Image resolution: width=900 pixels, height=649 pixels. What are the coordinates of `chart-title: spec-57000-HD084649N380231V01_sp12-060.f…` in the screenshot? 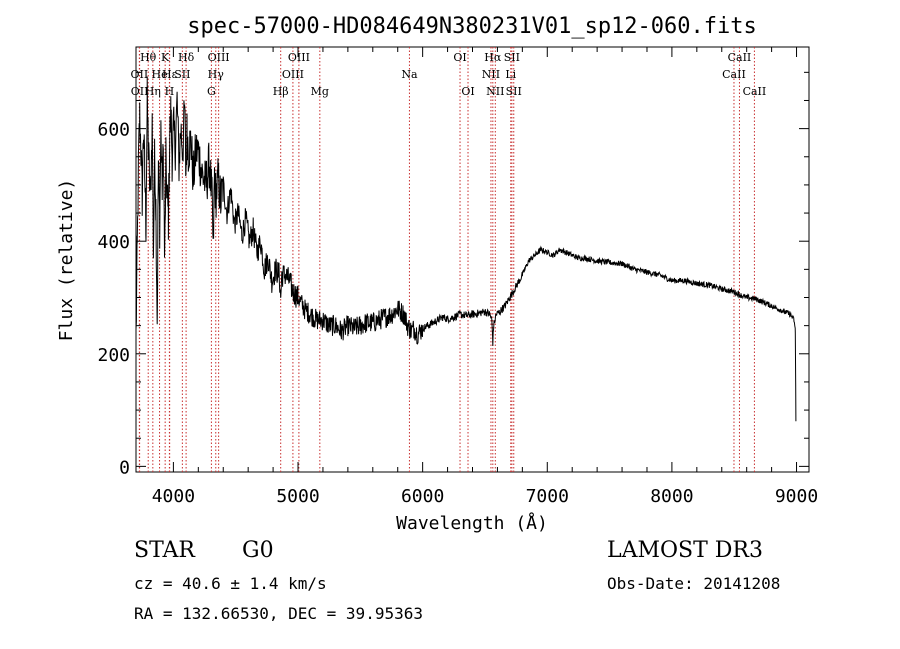 It's located at (472, 26).